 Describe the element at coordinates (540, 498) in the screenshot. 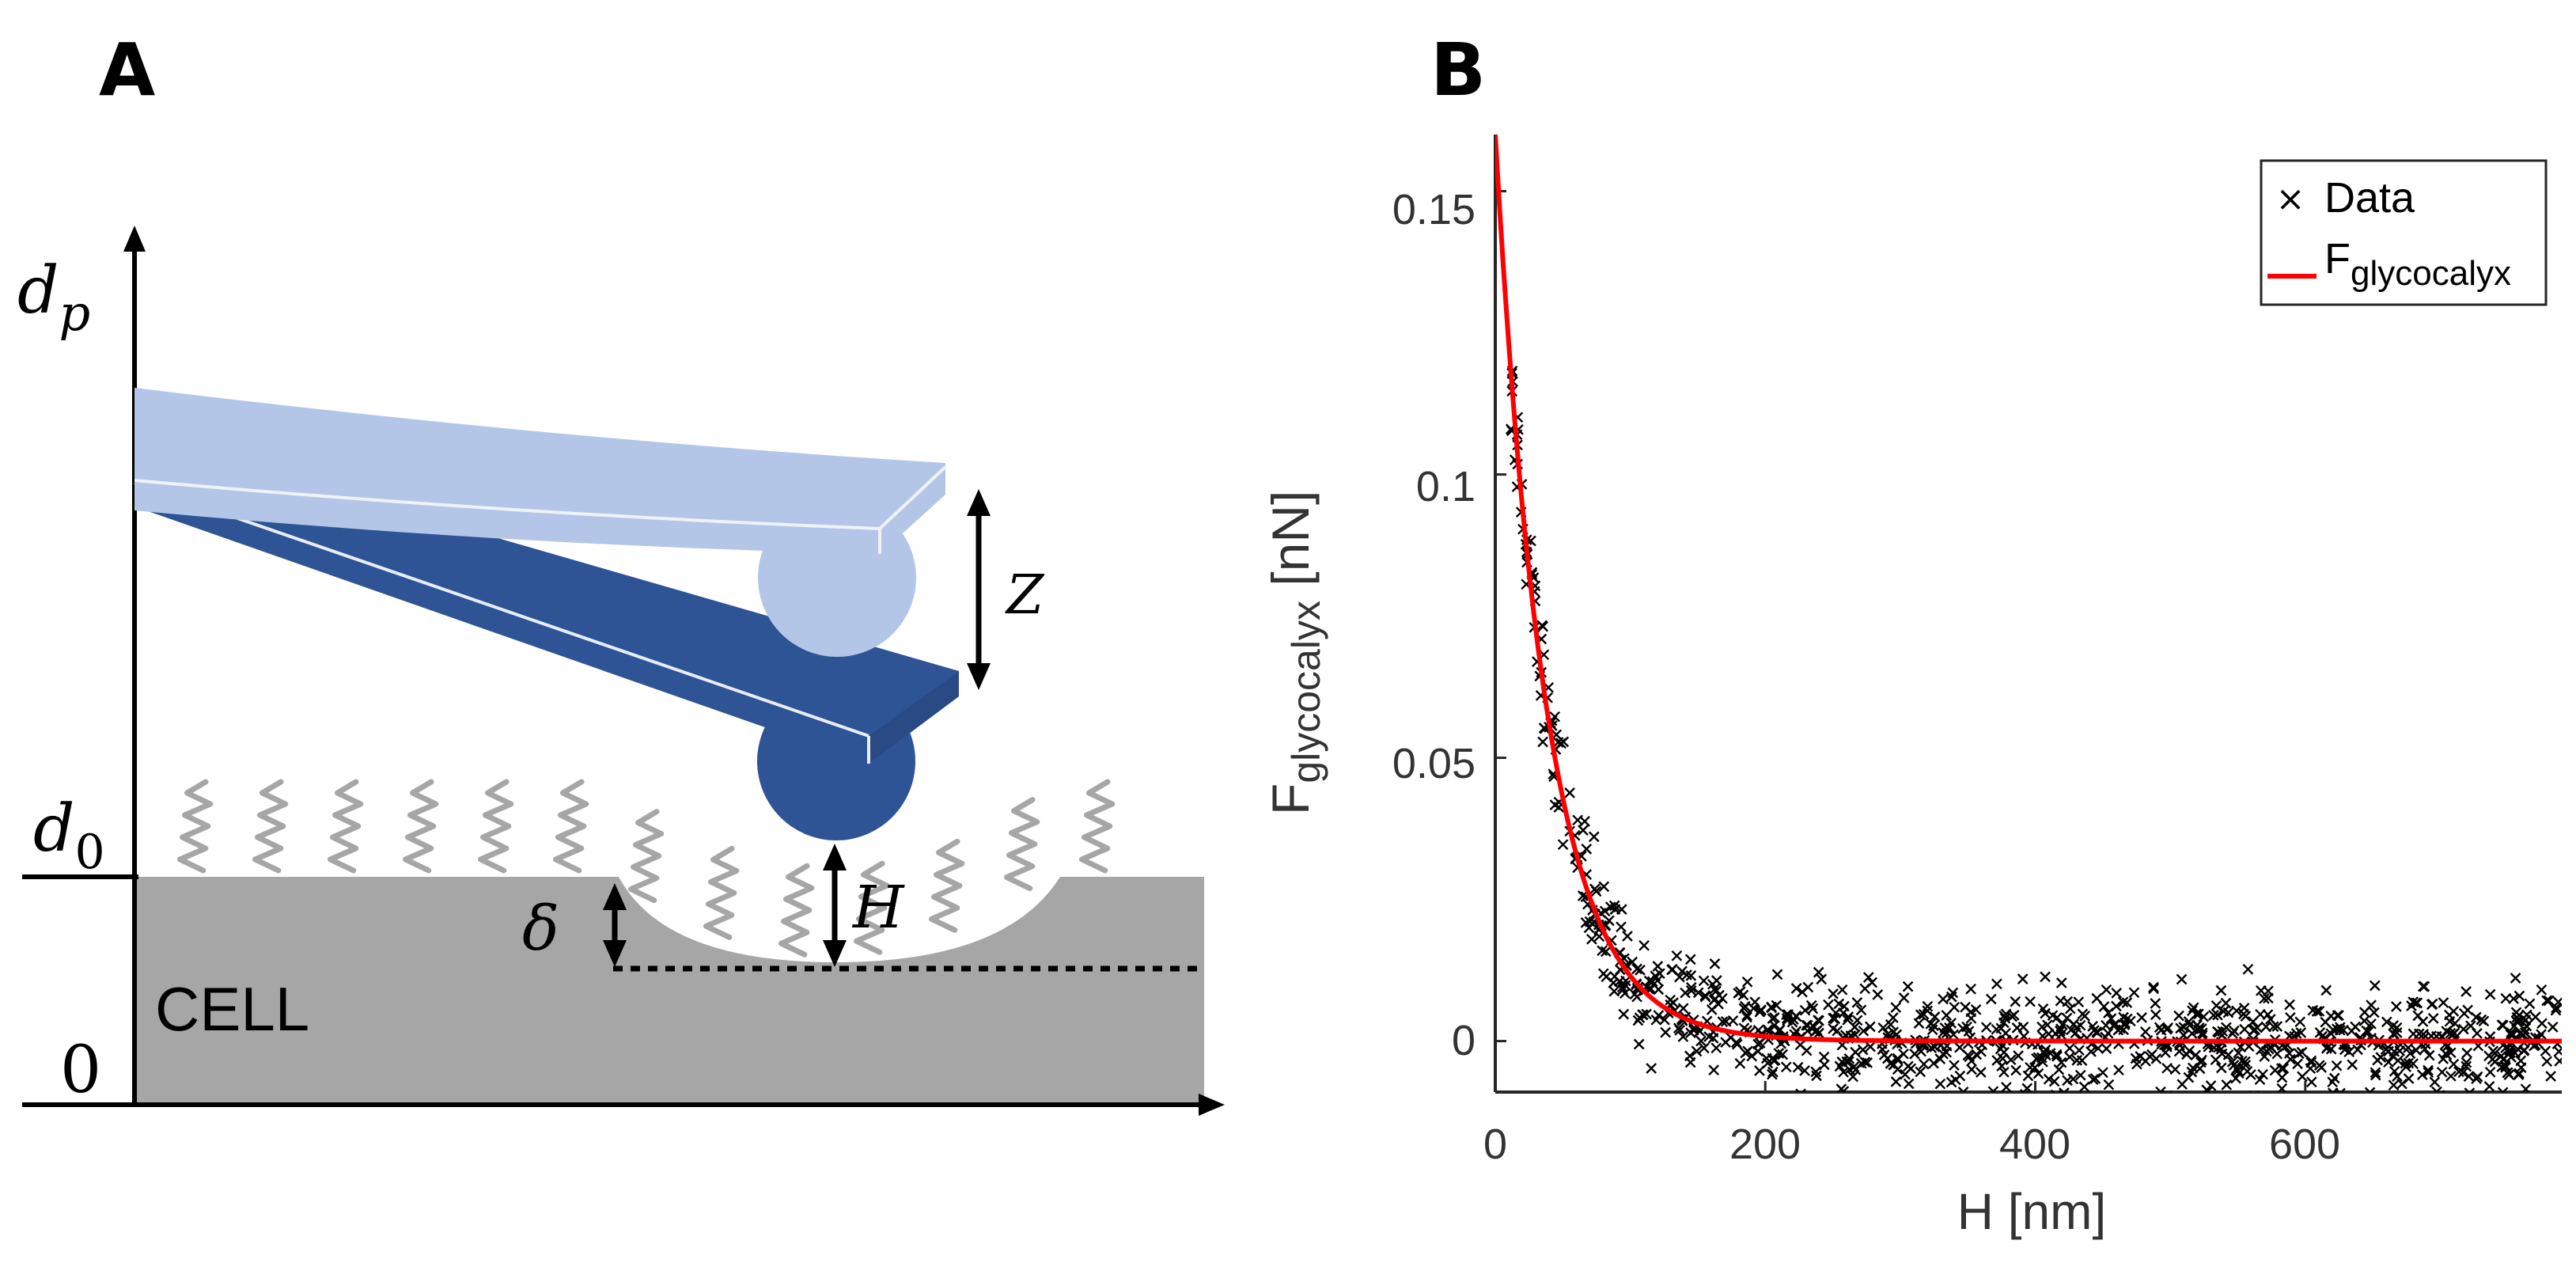

I see `cantilever-rest-highlight` at that location.